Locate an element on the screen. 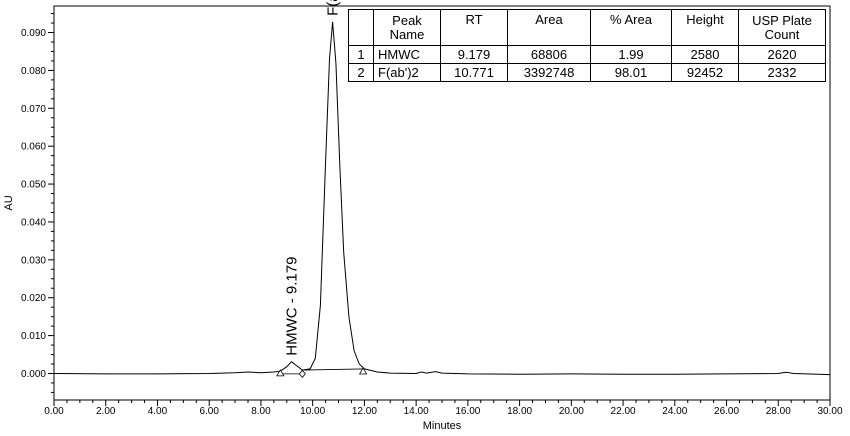 Image resolution: width=850 pixels, height=436 pixels. y-tick-label: 0.040 is located at coordinates (33, 222).